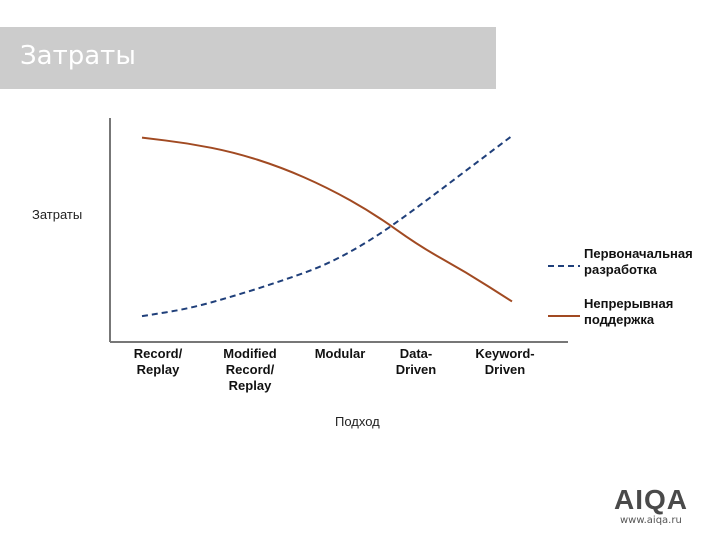 The width and height of the screenshot is (720, 540). I want to click on logo-text: AIQA, so click(651, 499).